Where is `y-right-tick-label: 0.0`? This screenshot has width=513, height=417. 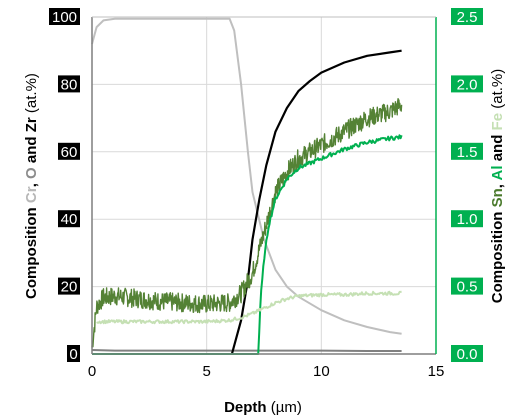
y-right-tick-label: 0.0 is located at coordinates (467, 354).